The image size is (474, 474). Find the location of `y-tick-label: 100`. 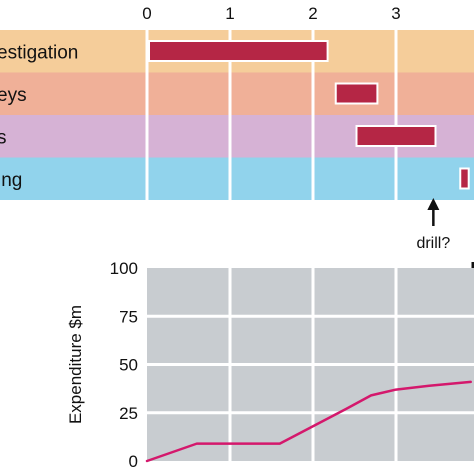

y-tick-label: 100 is located at coordinates (124, 268).